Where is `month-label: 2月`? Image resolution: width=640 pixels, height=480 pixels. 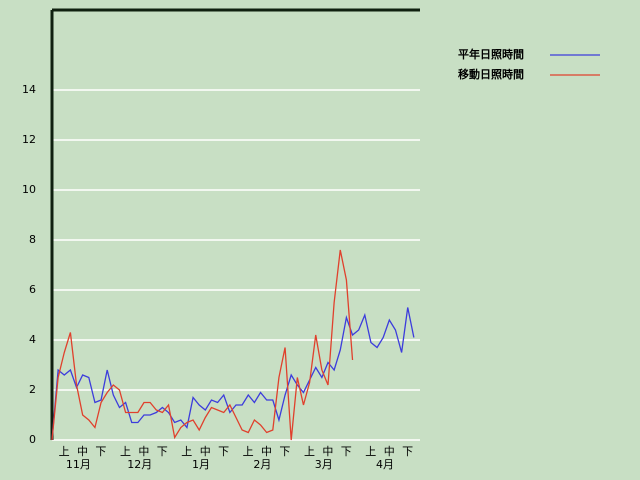
month-label: 2月 is located at coordinates (262, 464).